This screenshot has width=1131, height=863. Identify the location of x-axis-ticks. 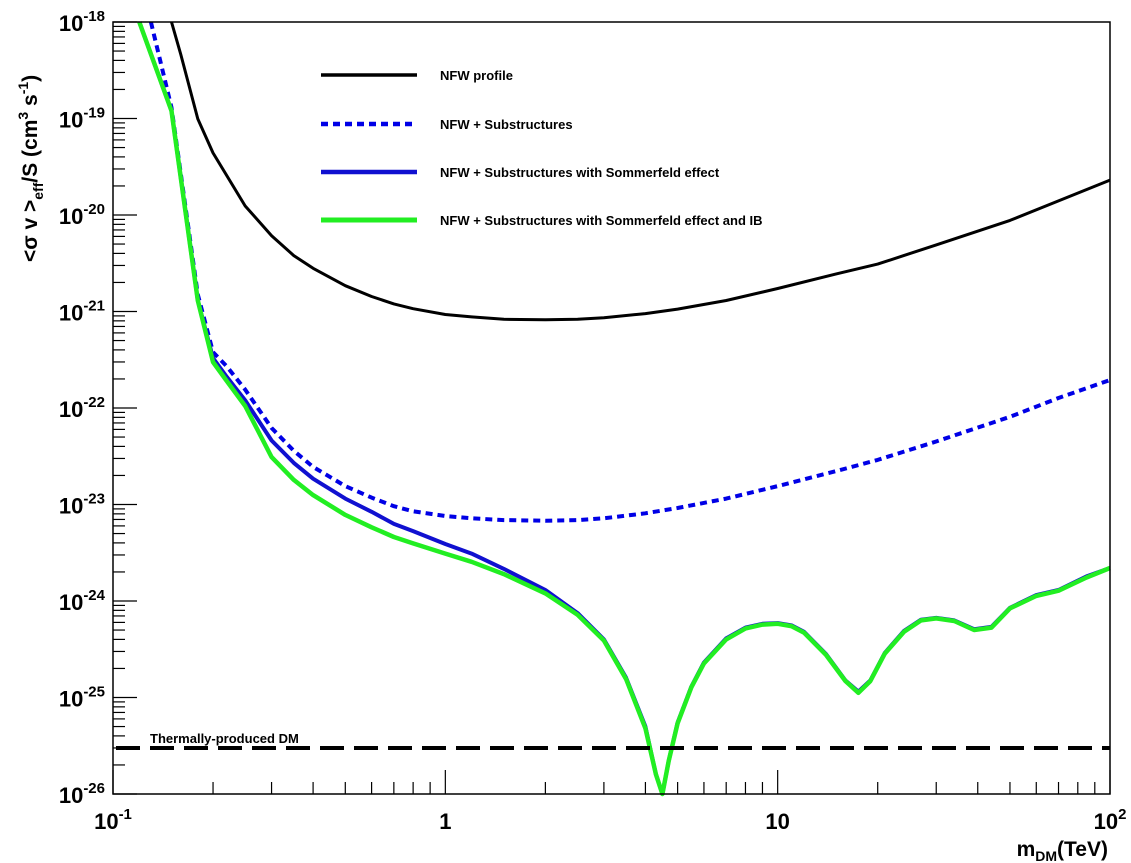
(611, 782).